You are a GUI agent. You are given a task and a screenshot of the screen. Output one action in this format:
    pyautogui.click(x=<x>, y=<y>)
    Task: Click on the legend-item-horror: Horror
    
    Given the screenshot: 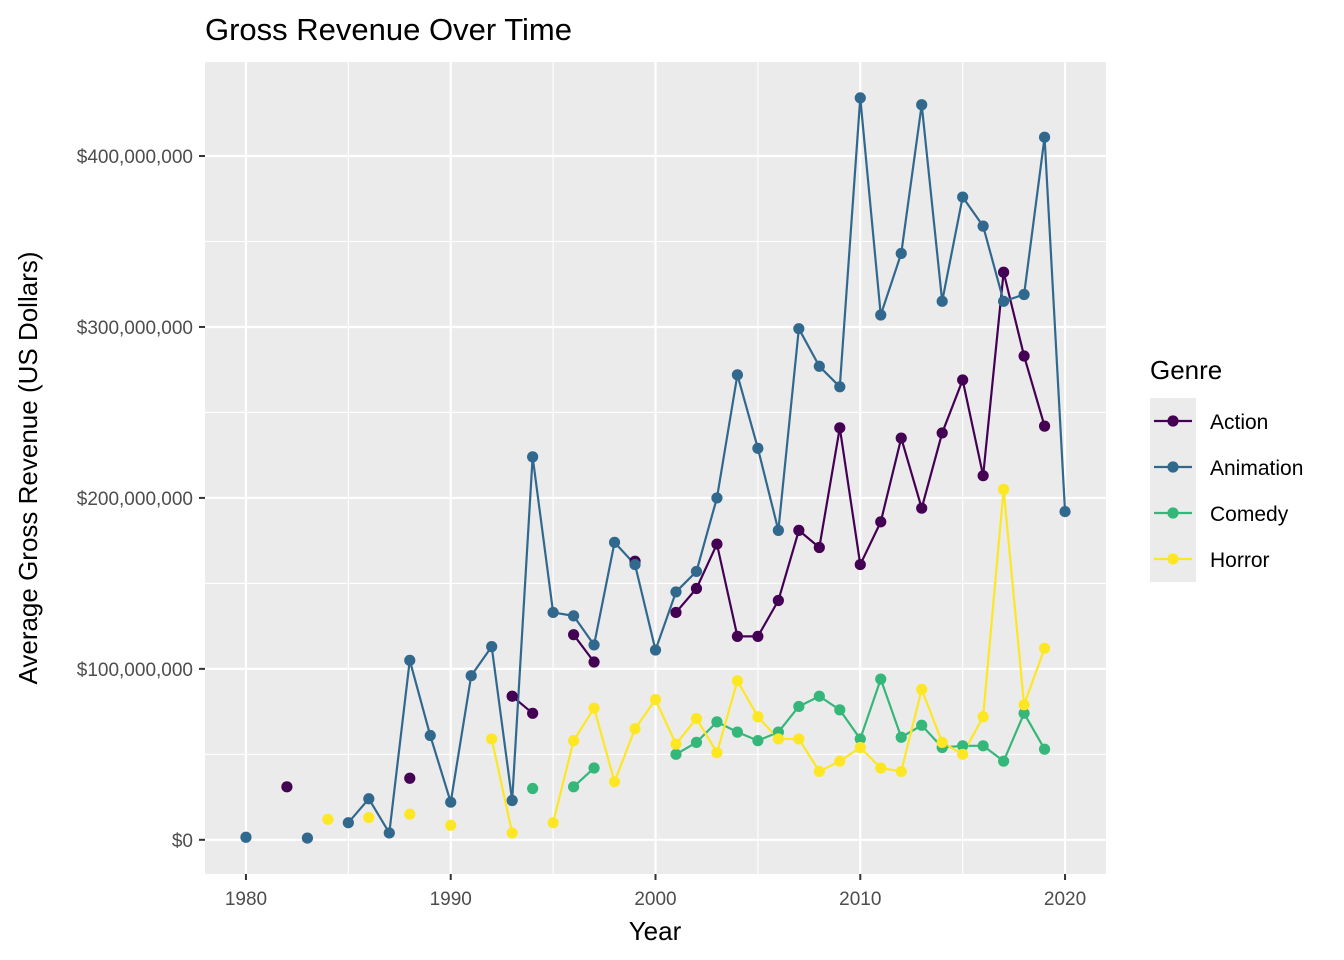 What is the action you would take?
    pyautogui.click(x=1212, y=560)
    